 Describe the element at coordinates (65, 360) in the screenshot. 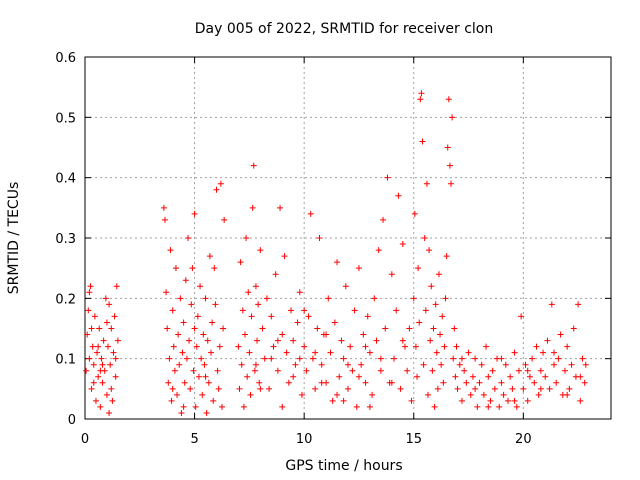

I see `y-tick-label: 0.1` at that location.